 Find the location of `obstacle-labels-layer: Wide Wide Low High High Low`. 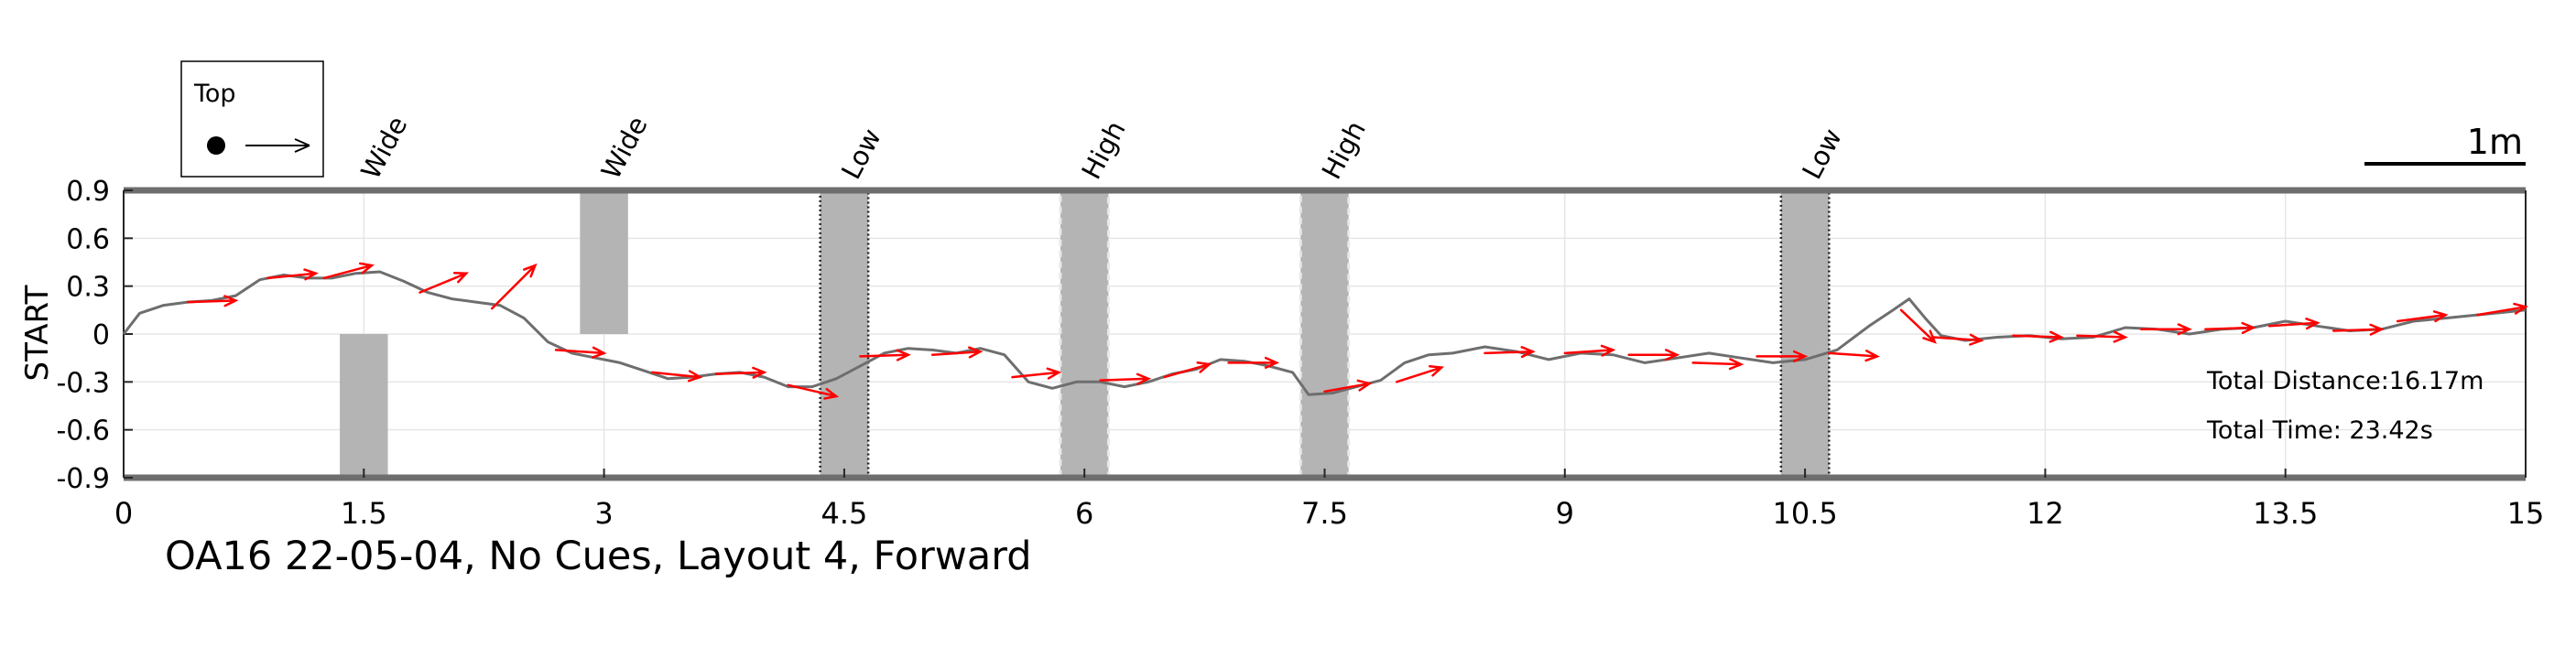

obstacle-labels-layer: Wide Wide Low High High Low is located at coordinates (1101, 147).